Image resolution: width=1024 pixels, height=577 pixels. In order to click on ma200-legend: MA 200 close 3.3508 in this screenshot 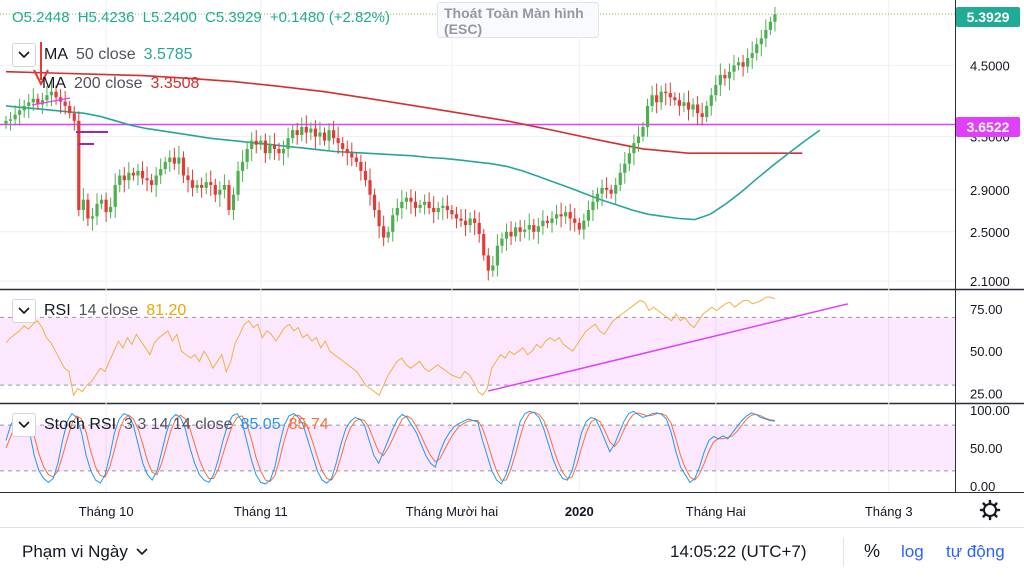, I will do `click(120, 84)`.